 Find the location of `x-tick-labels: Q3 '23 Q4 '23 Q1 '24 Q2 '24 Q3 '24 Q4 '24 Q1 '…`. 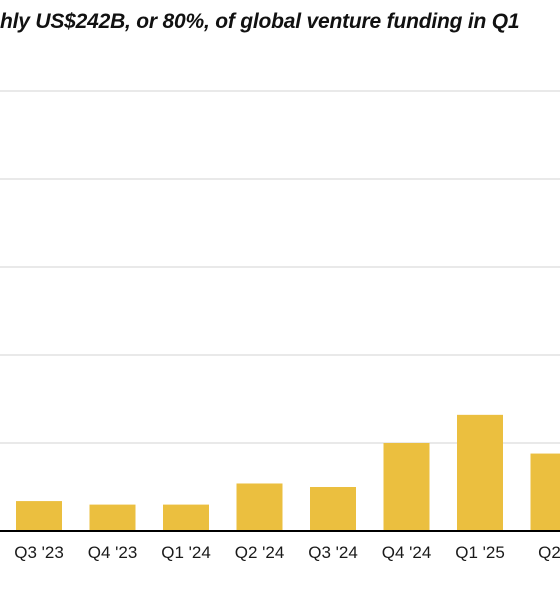

x-tick-labels: Q3 '23 Q4 '23 Q1 '24 Q2 '24 Q3 '24 Q4 '24 Q1 '… is located at coordinates (287, 552).